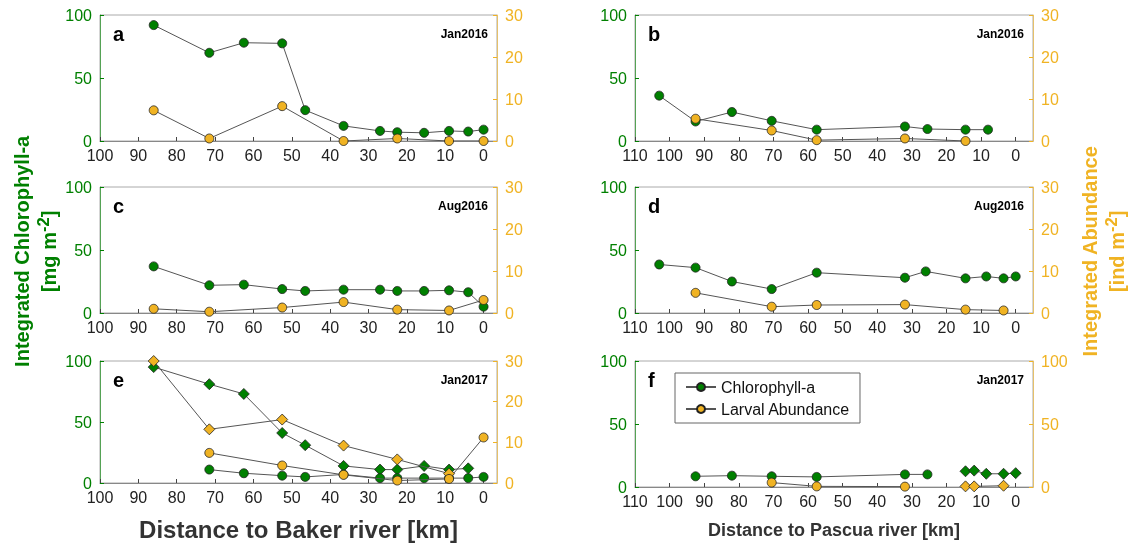 The width and height of the screenshot is (1136, 546). Describe the element at coordinates (635, 501) in the screenshot. I see `x-tick-label: 110` at that location.